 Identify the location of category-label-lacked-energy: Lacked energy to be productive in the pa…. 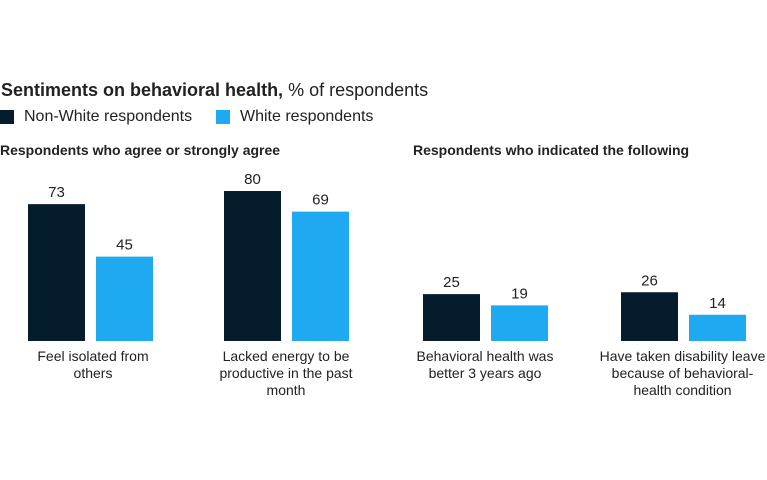
(286, 373).